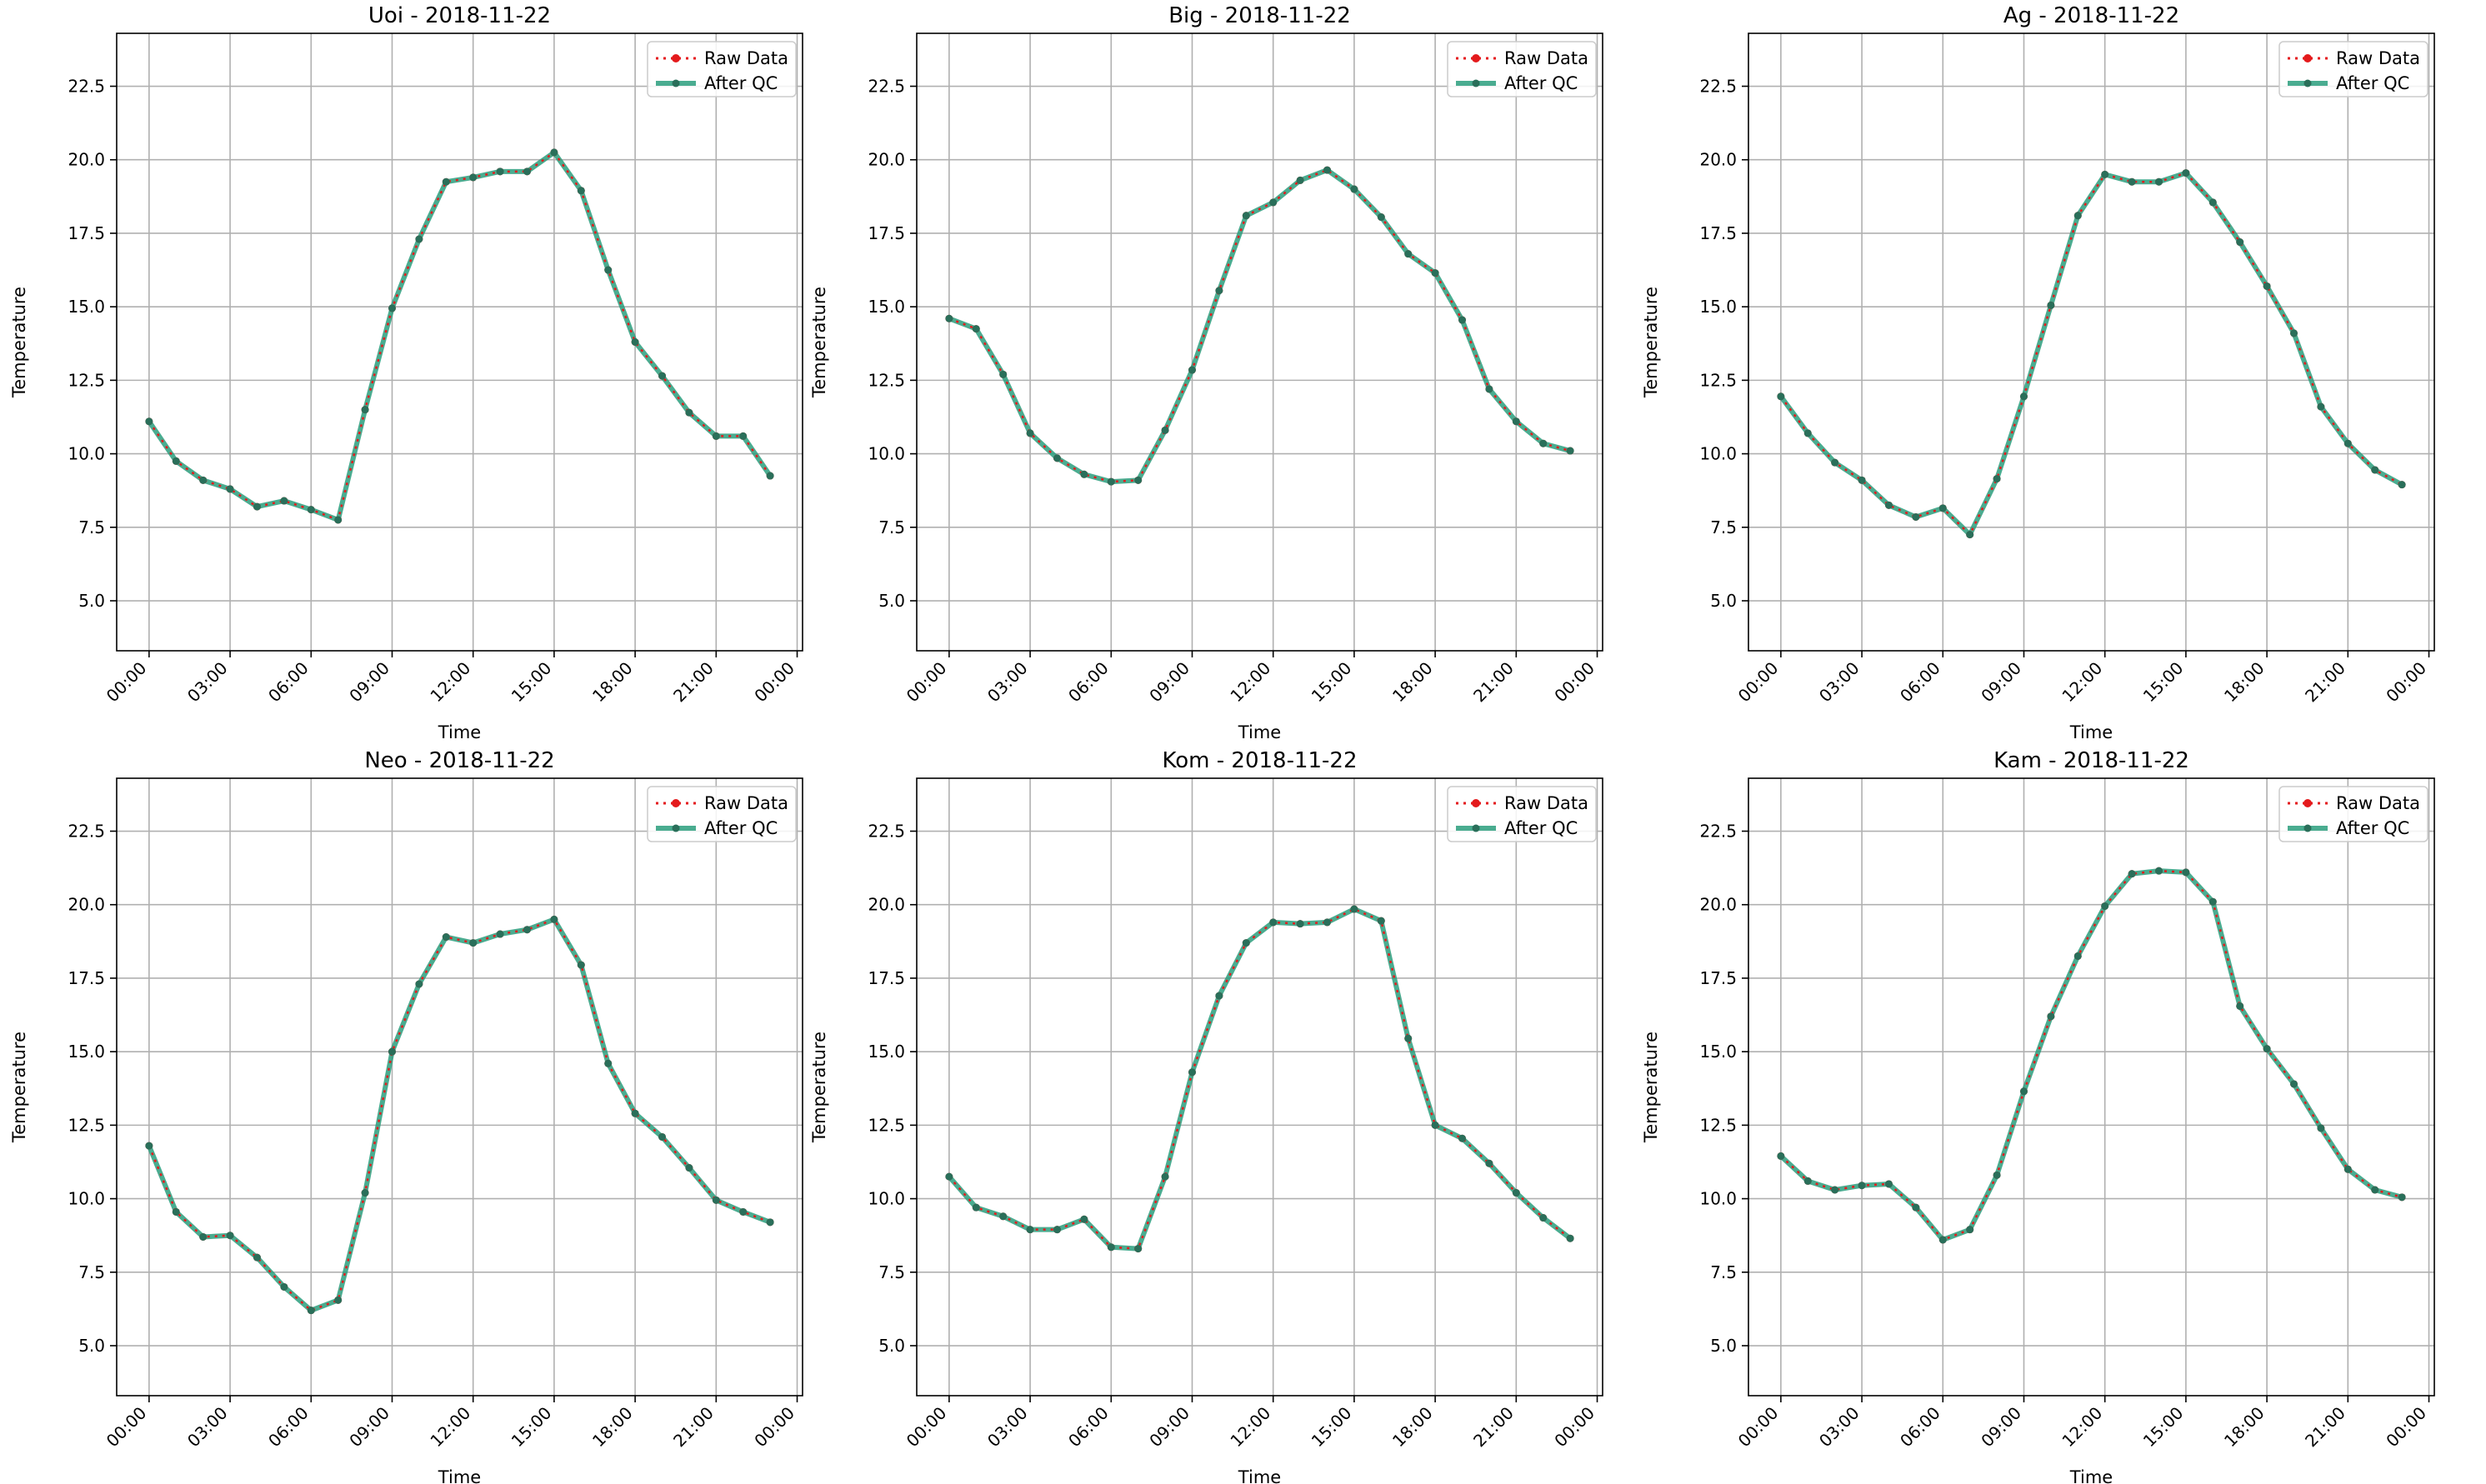 This screenshot has height=1484, width=2486. What do you see at coordinates (1839, 1427) in the screenshot?
I see `x-tick-label: 03:00` at bounding box center [1839, 1427].